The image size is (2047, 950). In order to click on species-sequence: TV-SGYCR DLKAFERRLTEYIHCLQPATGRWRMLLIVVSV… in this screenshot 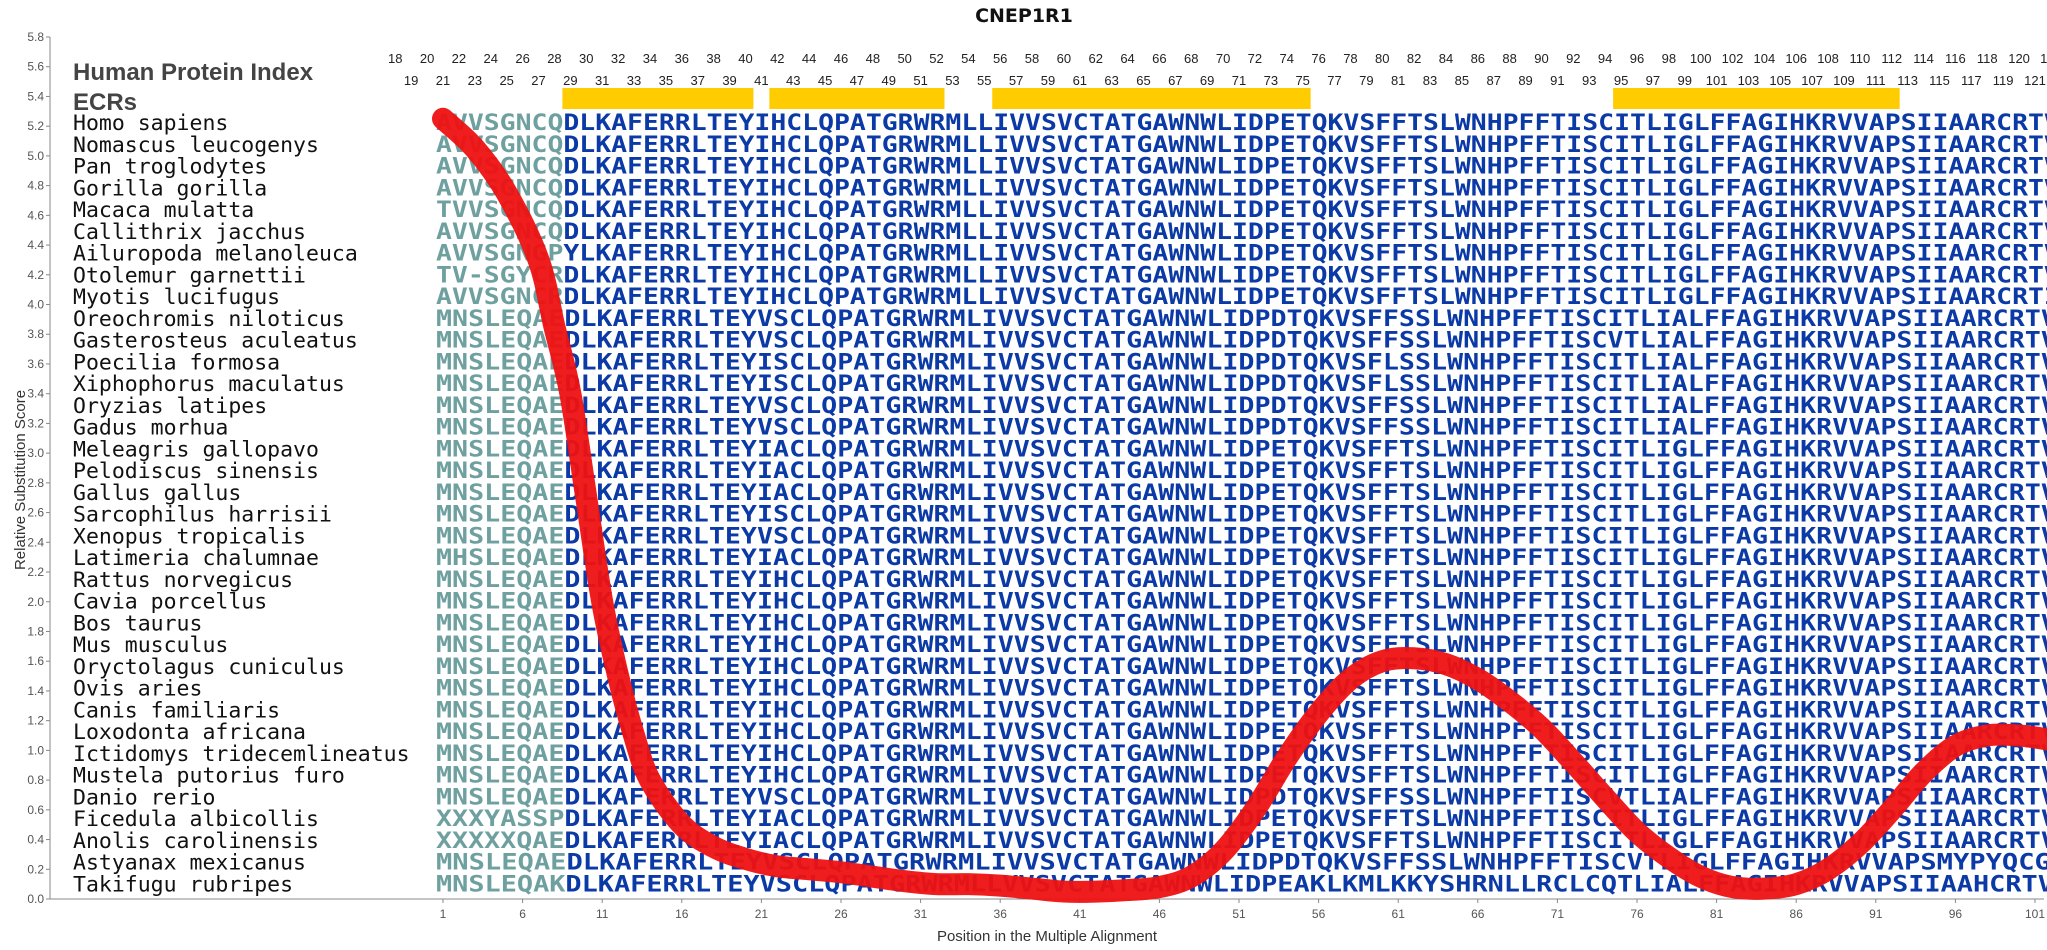, I will do `click(1241, 275)`.